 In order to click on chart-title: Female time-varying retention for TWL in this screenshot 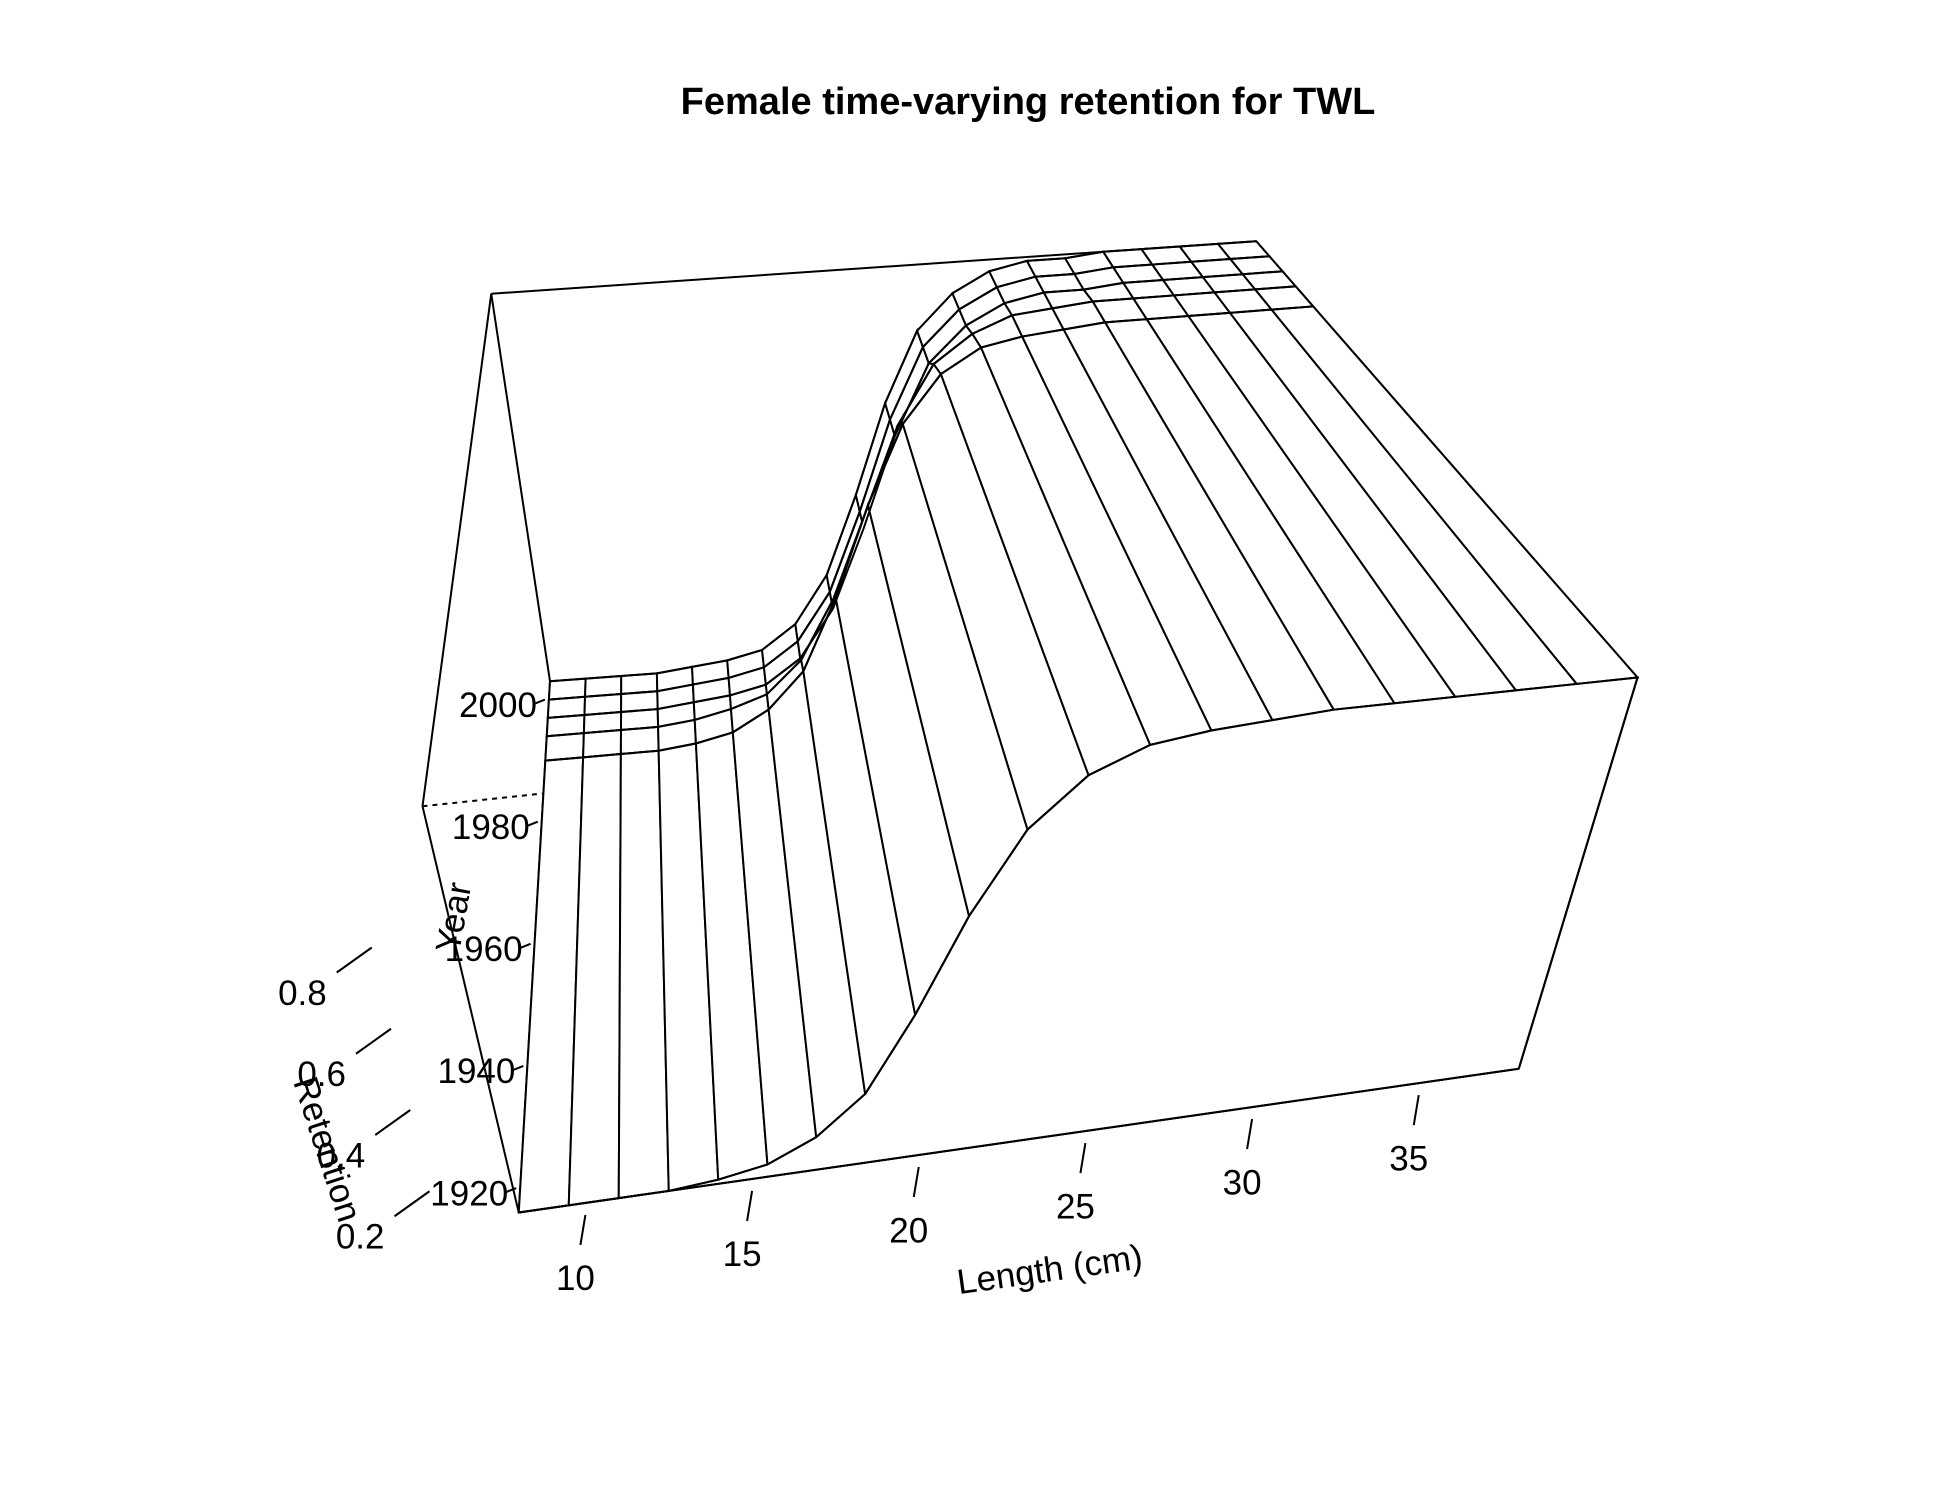, I will do `click(1028, 102)`.